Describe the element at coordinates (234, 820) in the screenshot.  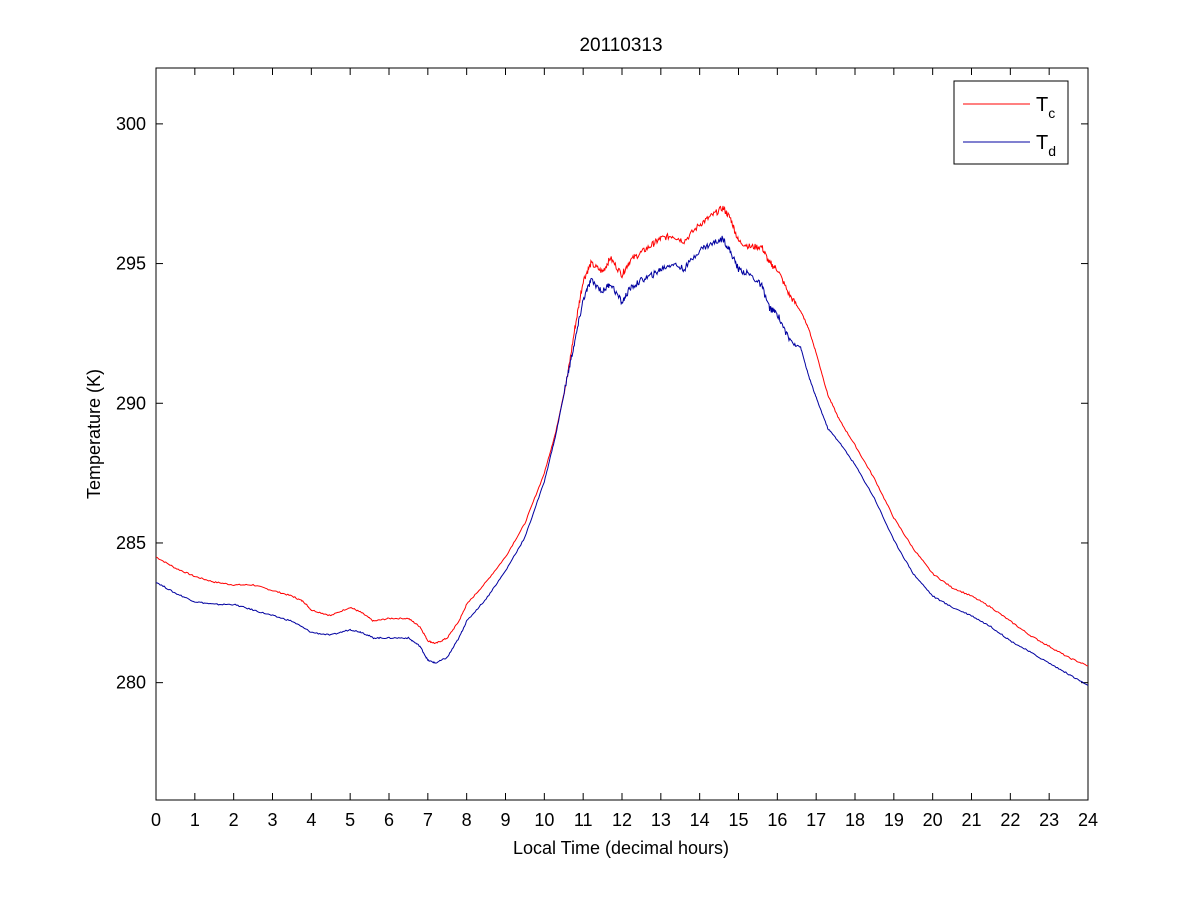
I see `x-tick-label: 2` at that location.